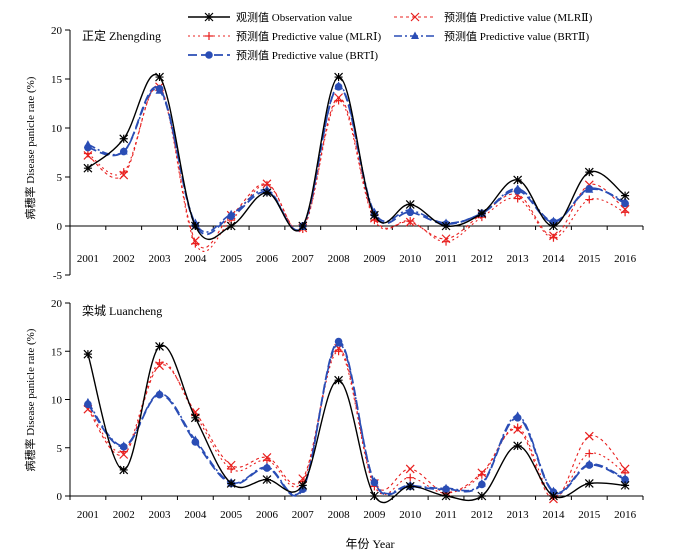 The image size is (700, 559). Describe the element at coordinates (369, 544) in the screenshot. I see `x-axis-title: 年份 Year` at that location.